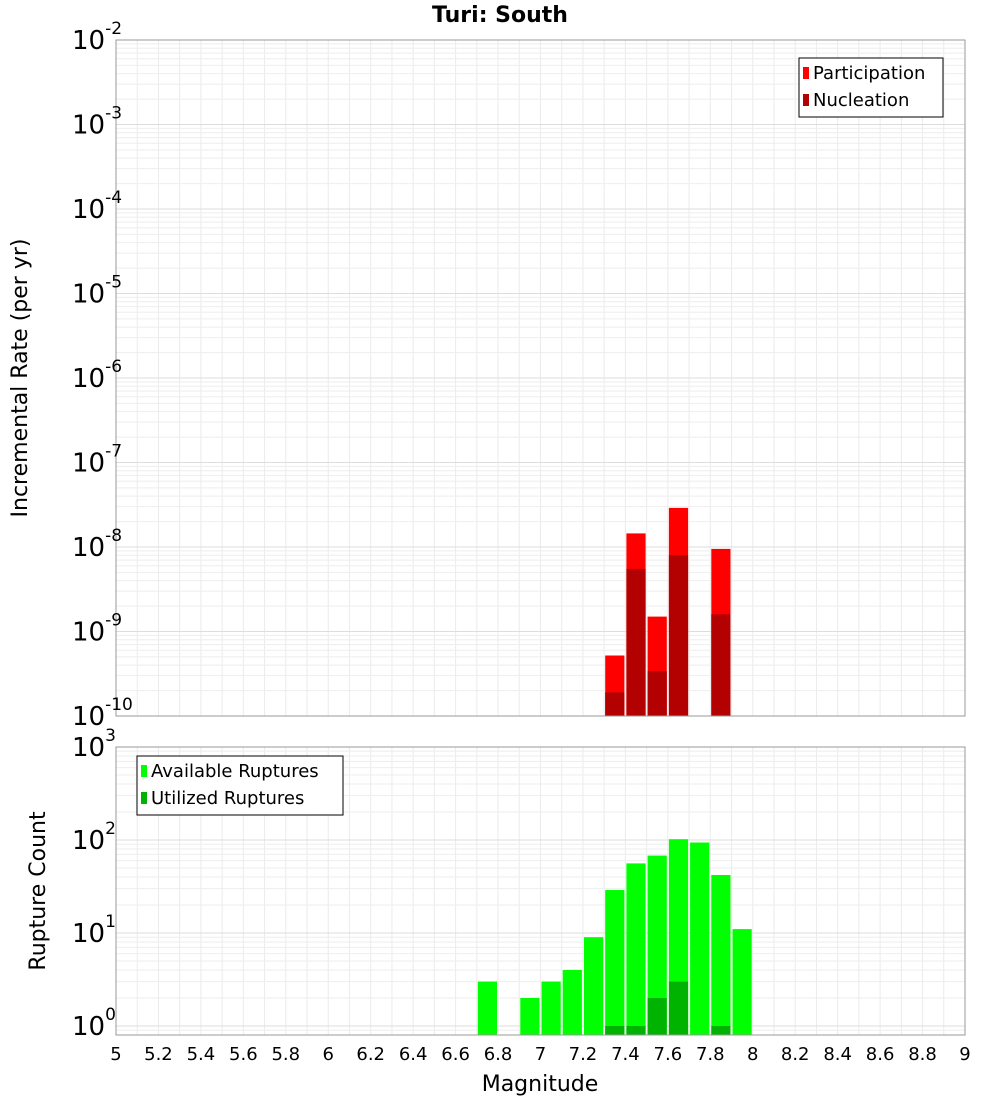 This screenshot has width=1000, height=1100. What do you see at coordinates (455, 1054) in the screenshot?
I see `x-tick-label: 6.6` at bounding box center [455, 1054].